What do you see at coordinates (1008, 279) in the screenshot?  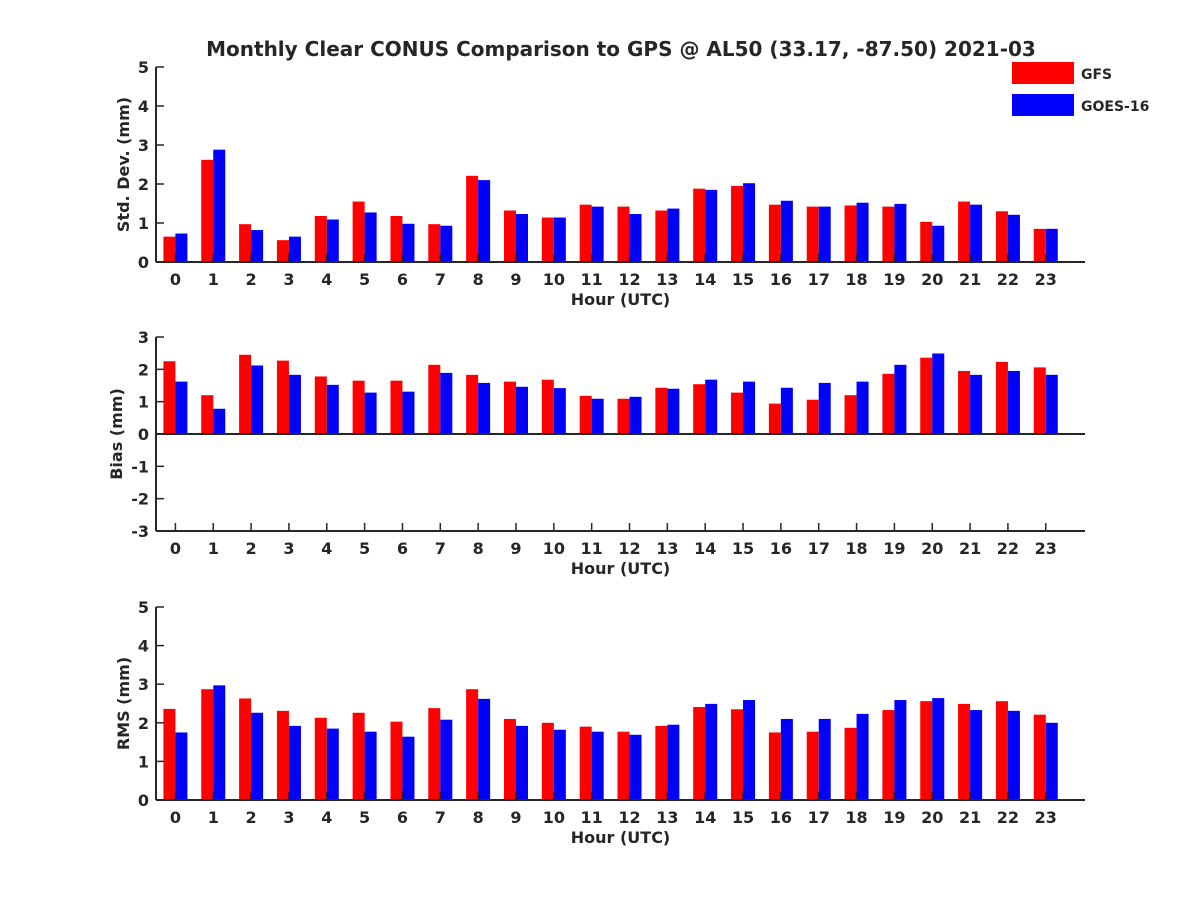 I see `x-tick-label: 22` at bounding box center [1008, 279].